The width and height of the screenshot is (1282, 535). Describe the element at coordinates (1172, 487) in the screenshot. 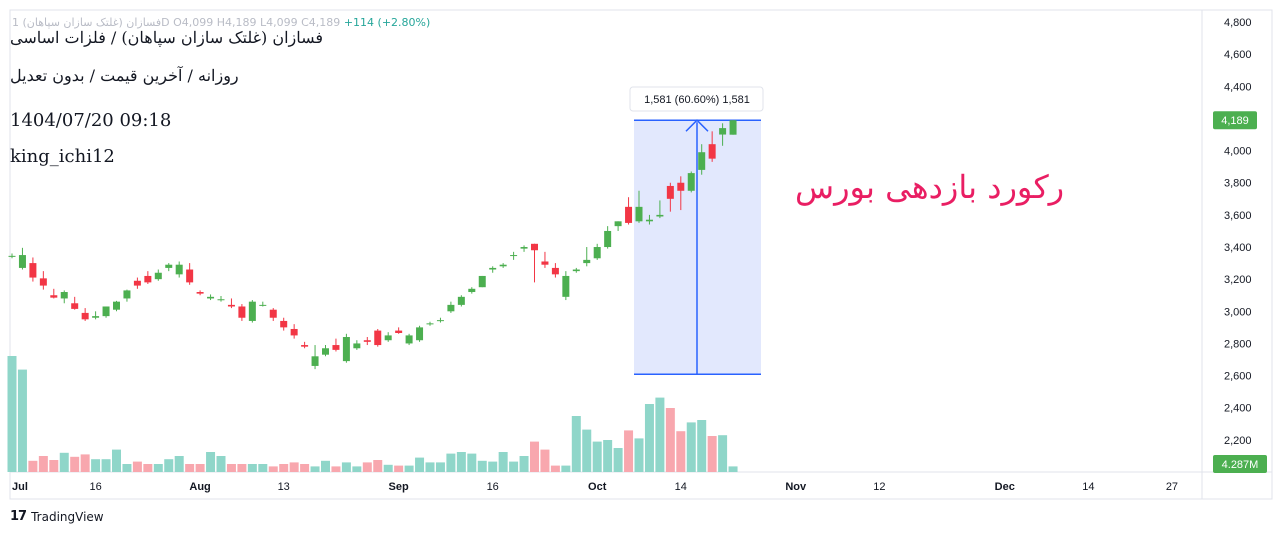

I see `x-tick-label: 27` at that location.